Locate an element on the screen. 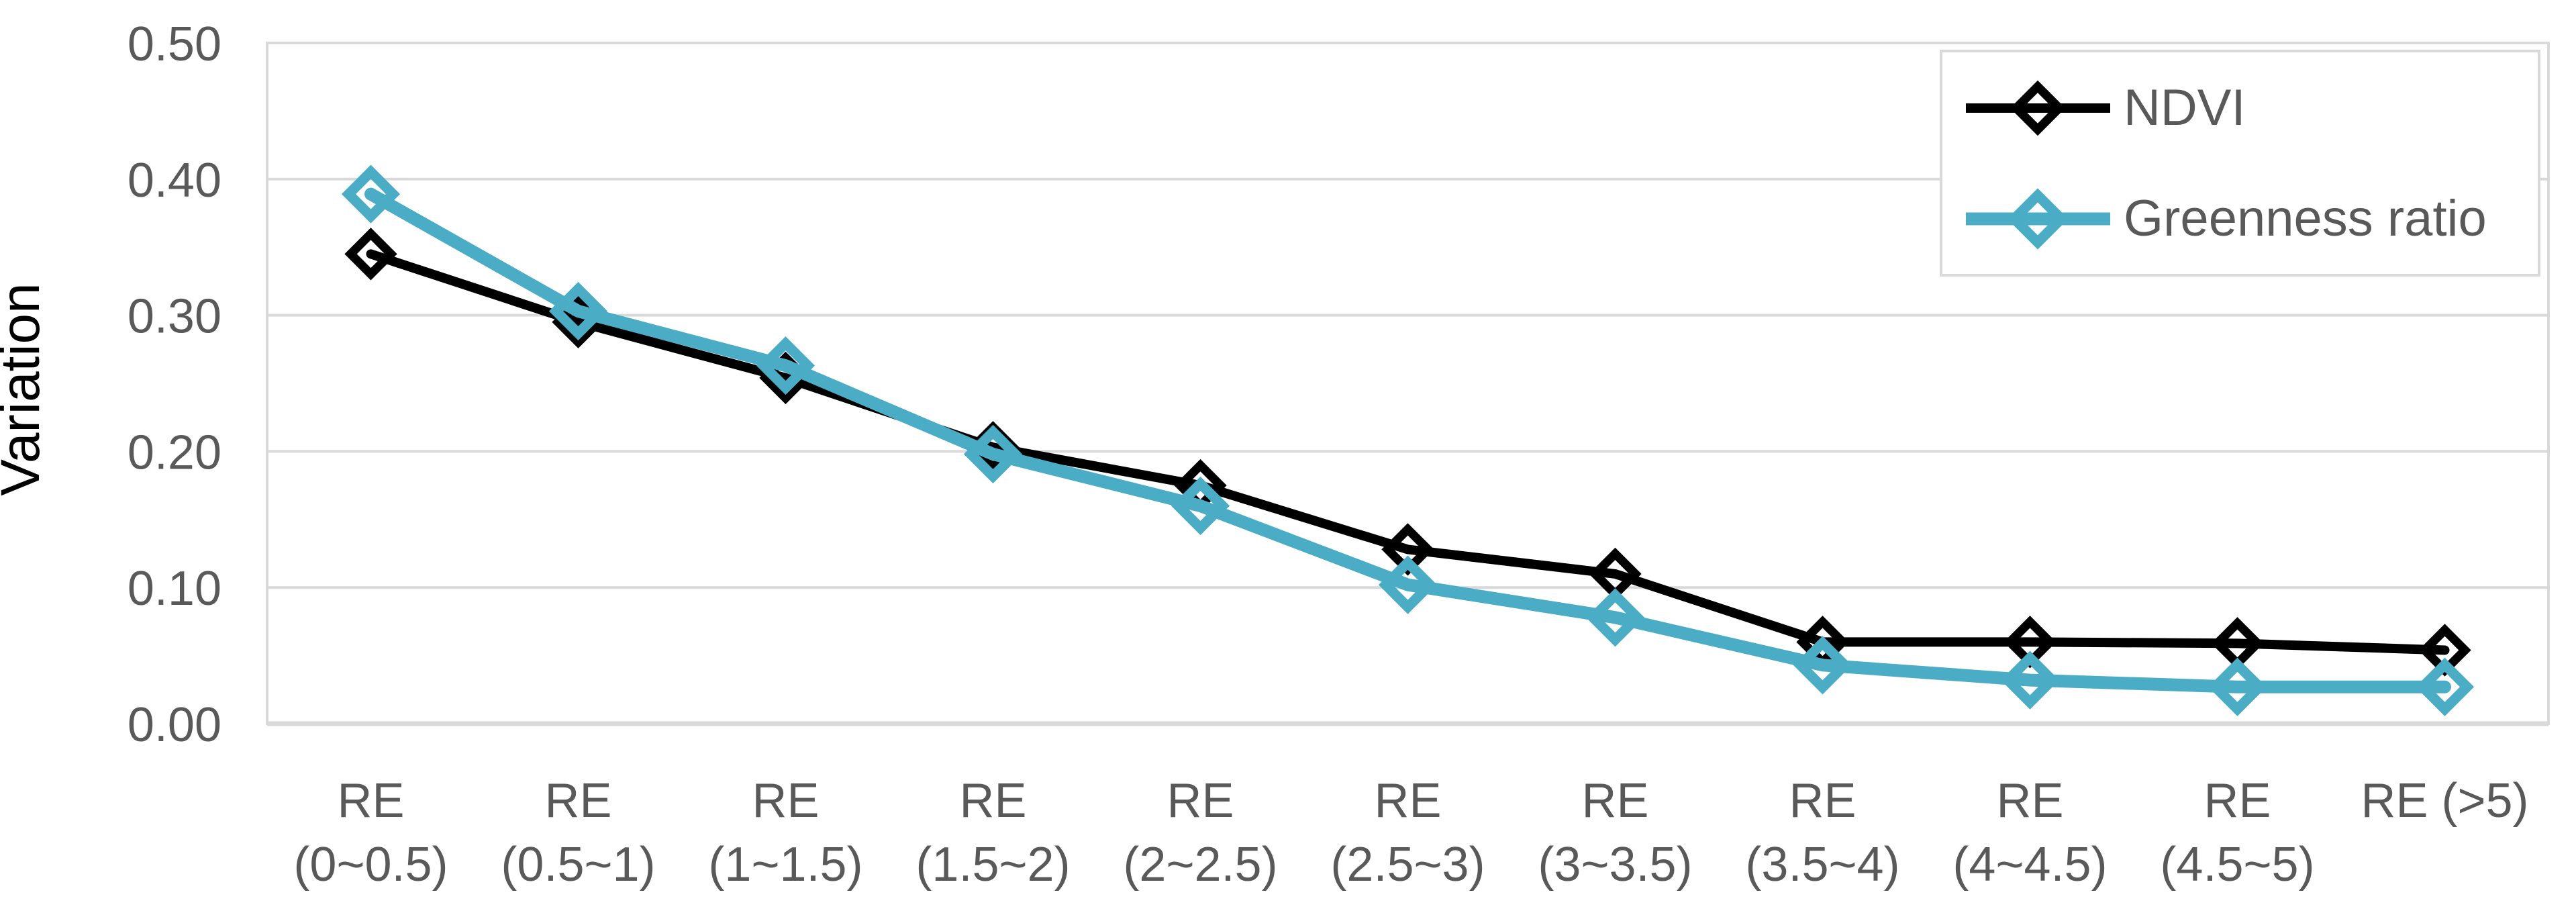 This screenshot has width=2576, height=915. x-tick-label: RE (0~0.5) is located at coordinates (370, 833).